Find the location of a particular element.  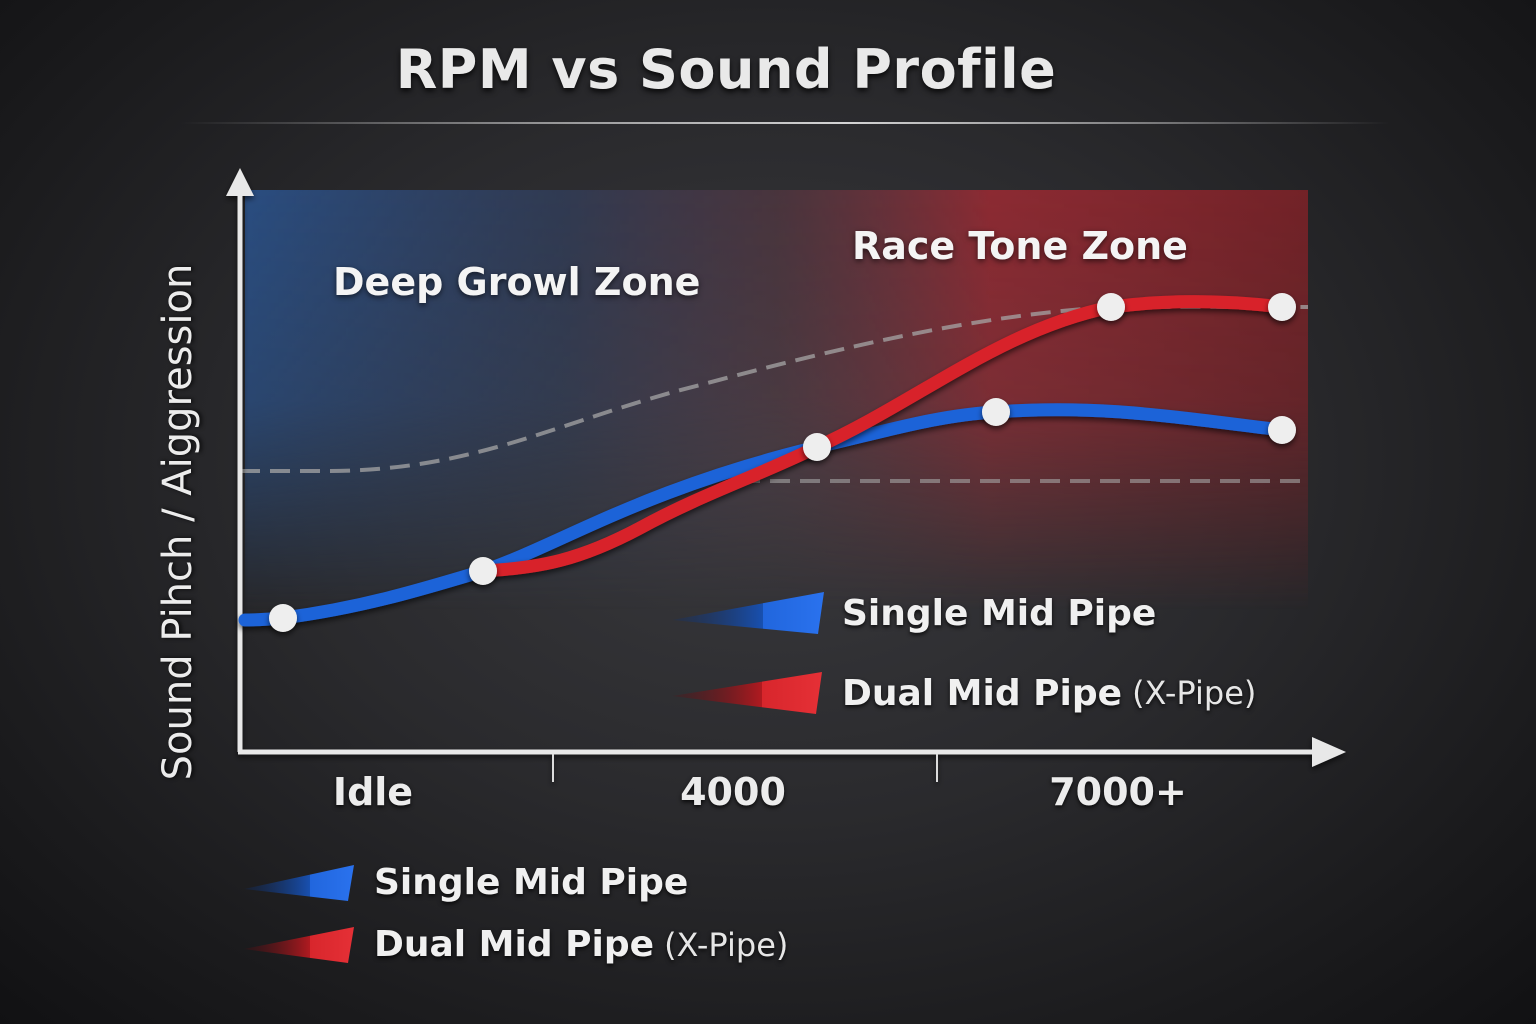

x-tick-label-4000: 4000 is located at coordinates (733, 792).